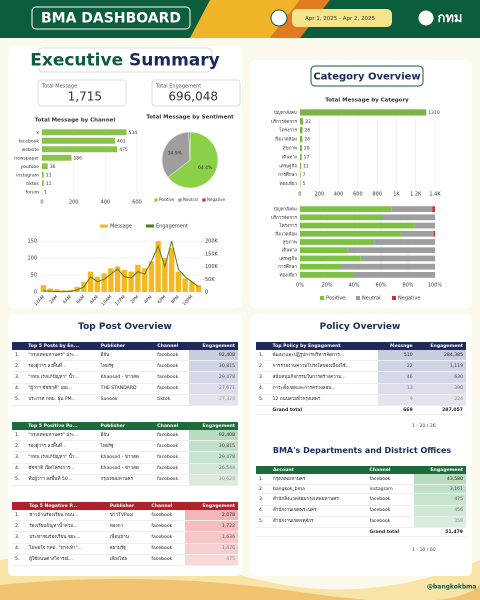 The image size is (480, 600). I want to click on x-tick-label: 8PM, so click(175, 299).